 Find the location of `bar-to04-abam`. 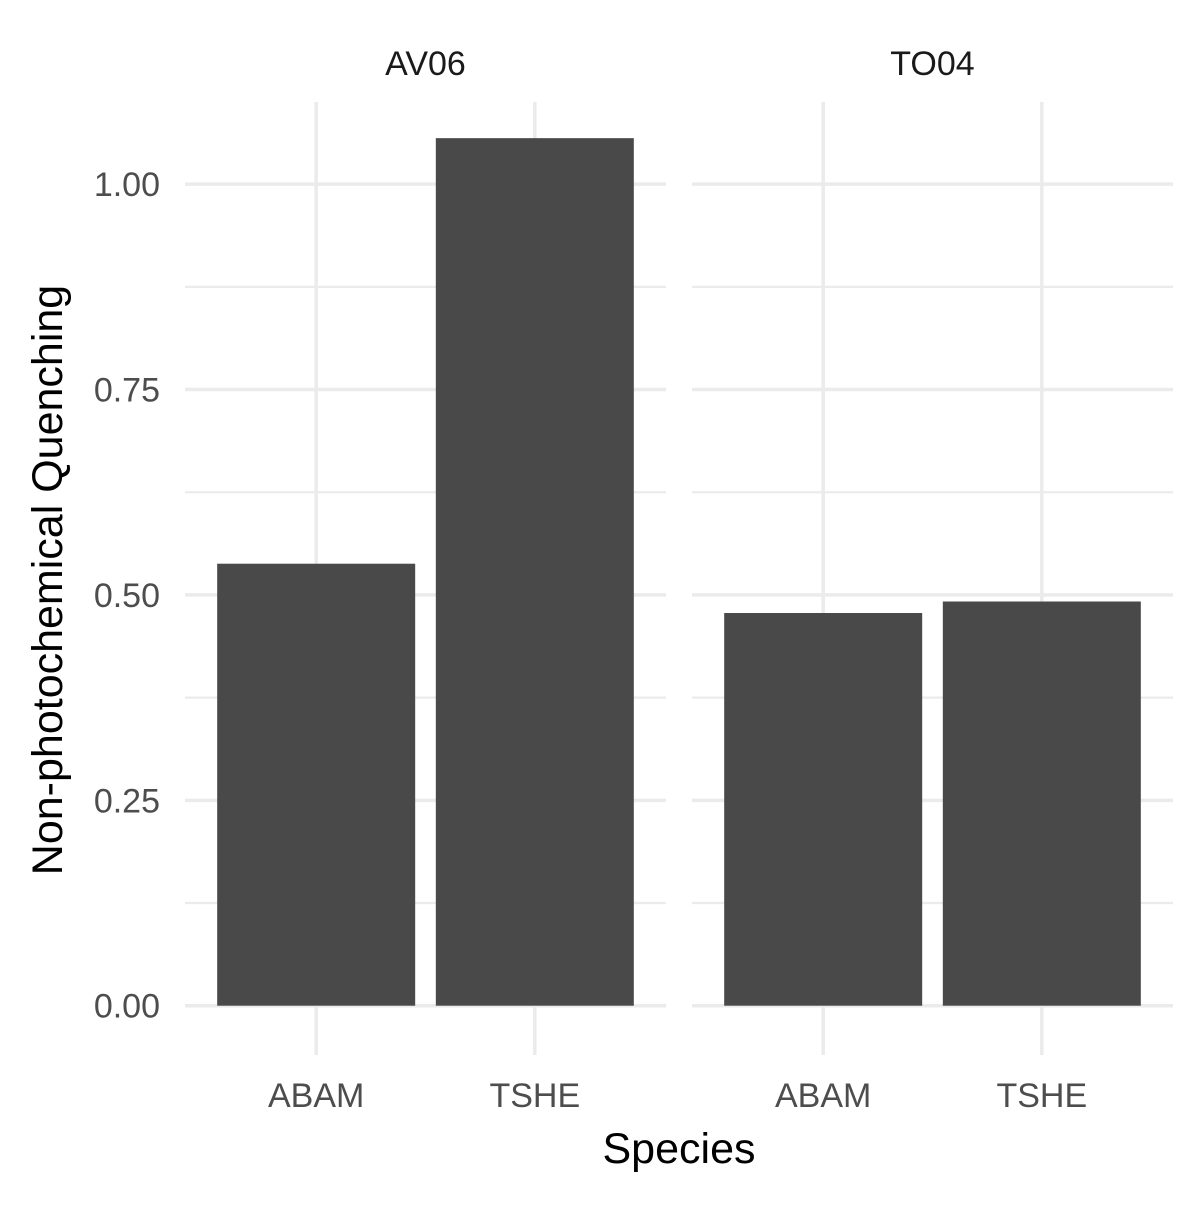

bar-to04-abam is located at coordinates (823, 809).